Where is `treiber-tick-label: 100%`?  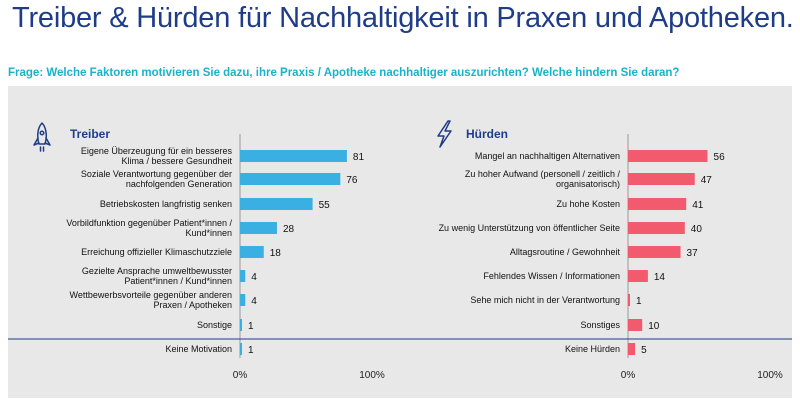
treiber-tick-label: 100% is located at coordinates (372, 375).